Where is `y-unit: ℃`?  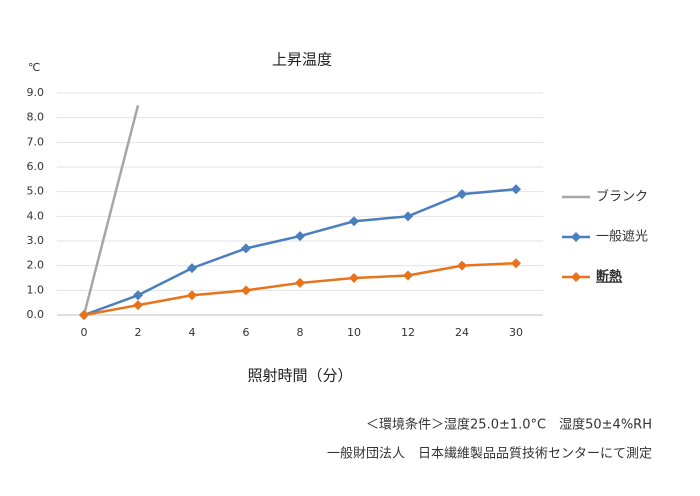
y-unit: ℃ is located at coordinates (34, 67).